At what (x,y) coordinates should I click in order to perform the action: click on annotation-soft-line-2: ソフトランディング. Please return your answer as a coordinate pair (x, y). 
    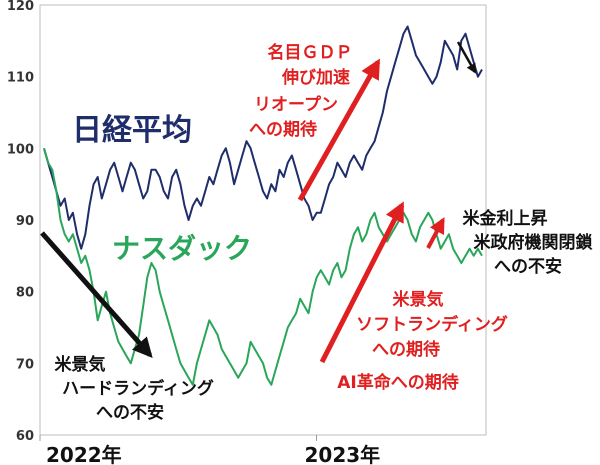
    Looking at the image, I should click on (432, 324).